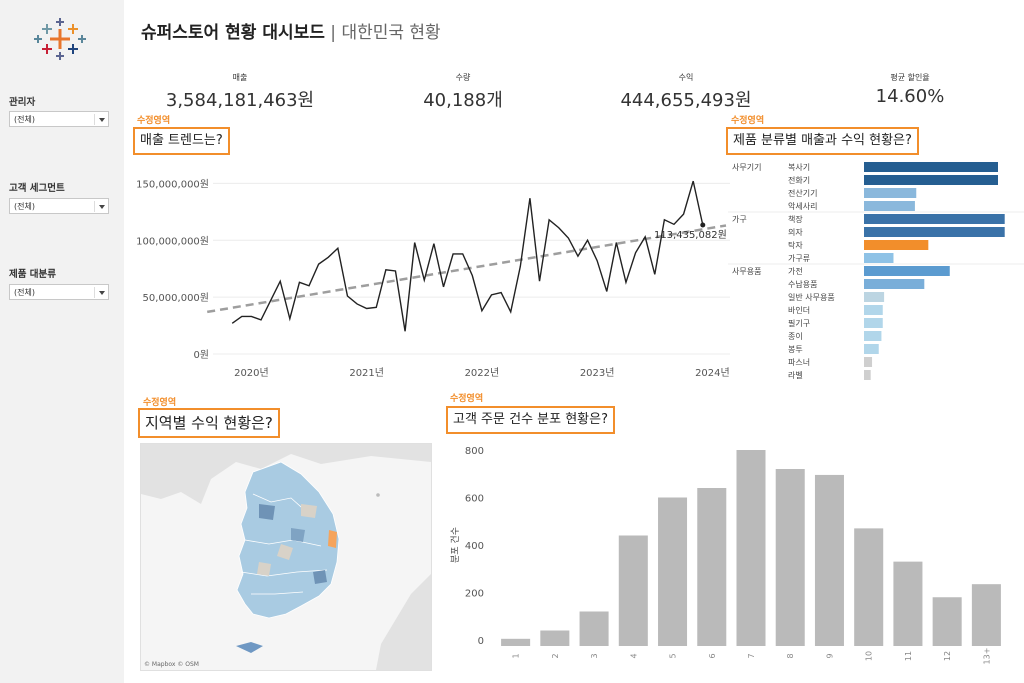  What do you see at coordinates (37, 188) in the screenshot?
I see `filter-label-segment: 고객 세그먼트` at bounding box center [37, 188].